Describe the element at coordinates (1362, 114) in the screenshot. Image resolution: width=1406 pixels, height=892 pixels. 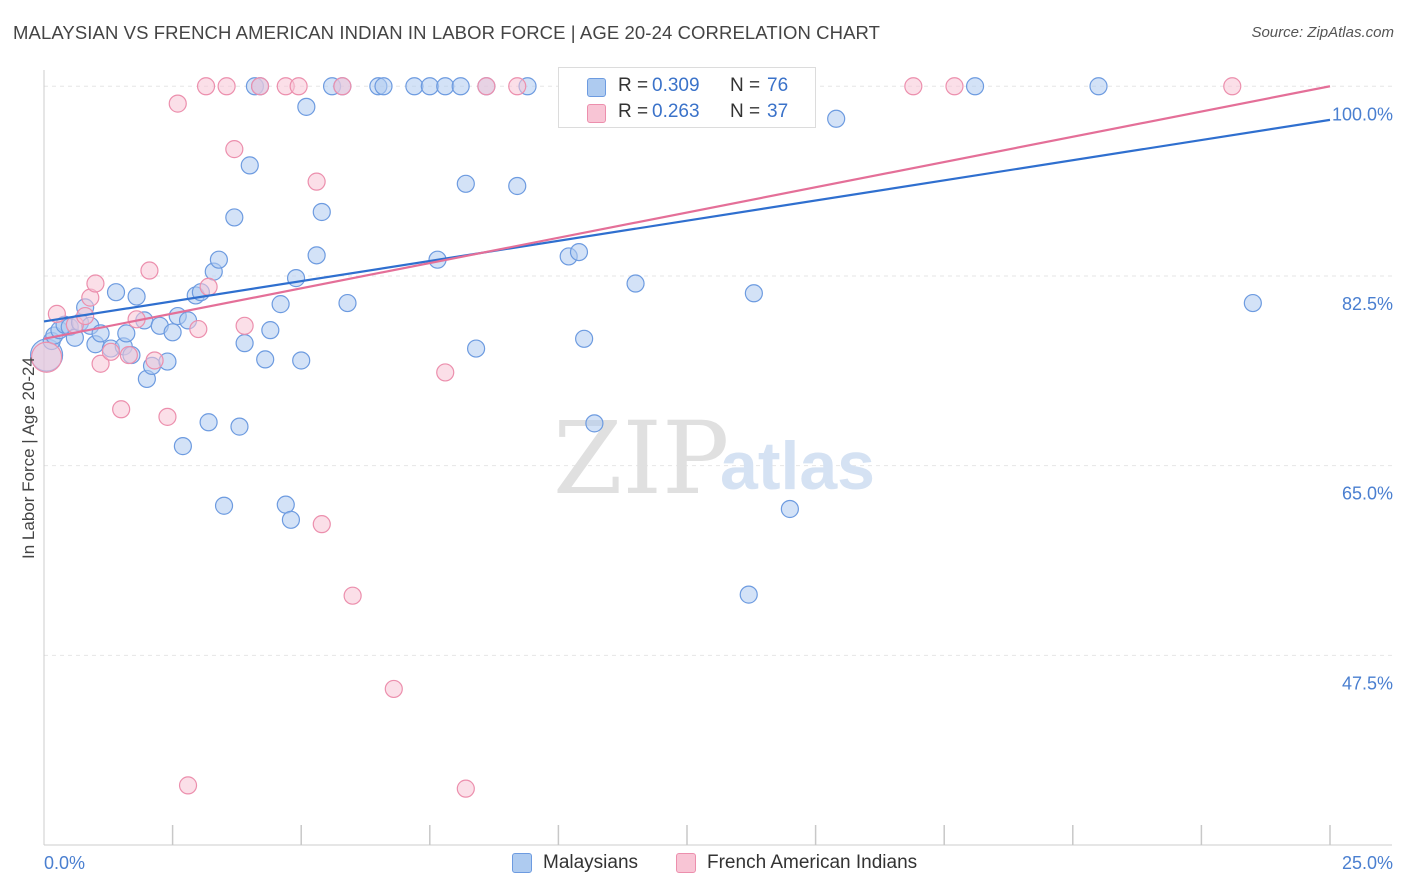
I see `y-tick-label: 100.0%` at that location.